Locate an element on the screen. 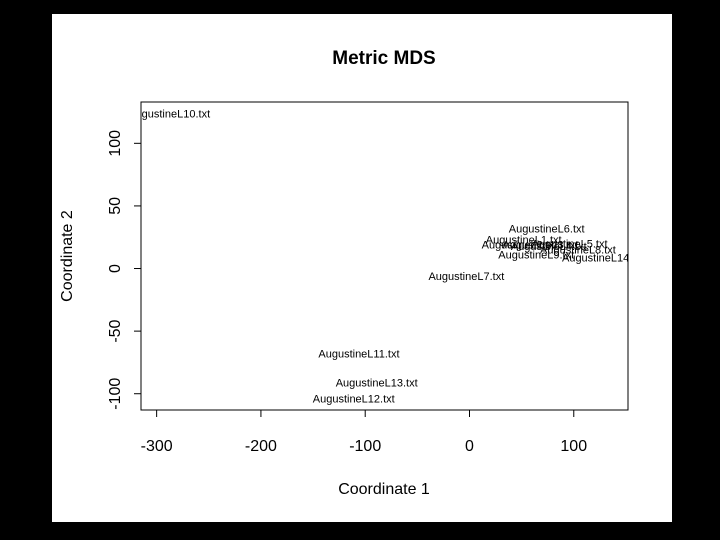  x-tick-label: 100 is located at coordinates (573, 446).